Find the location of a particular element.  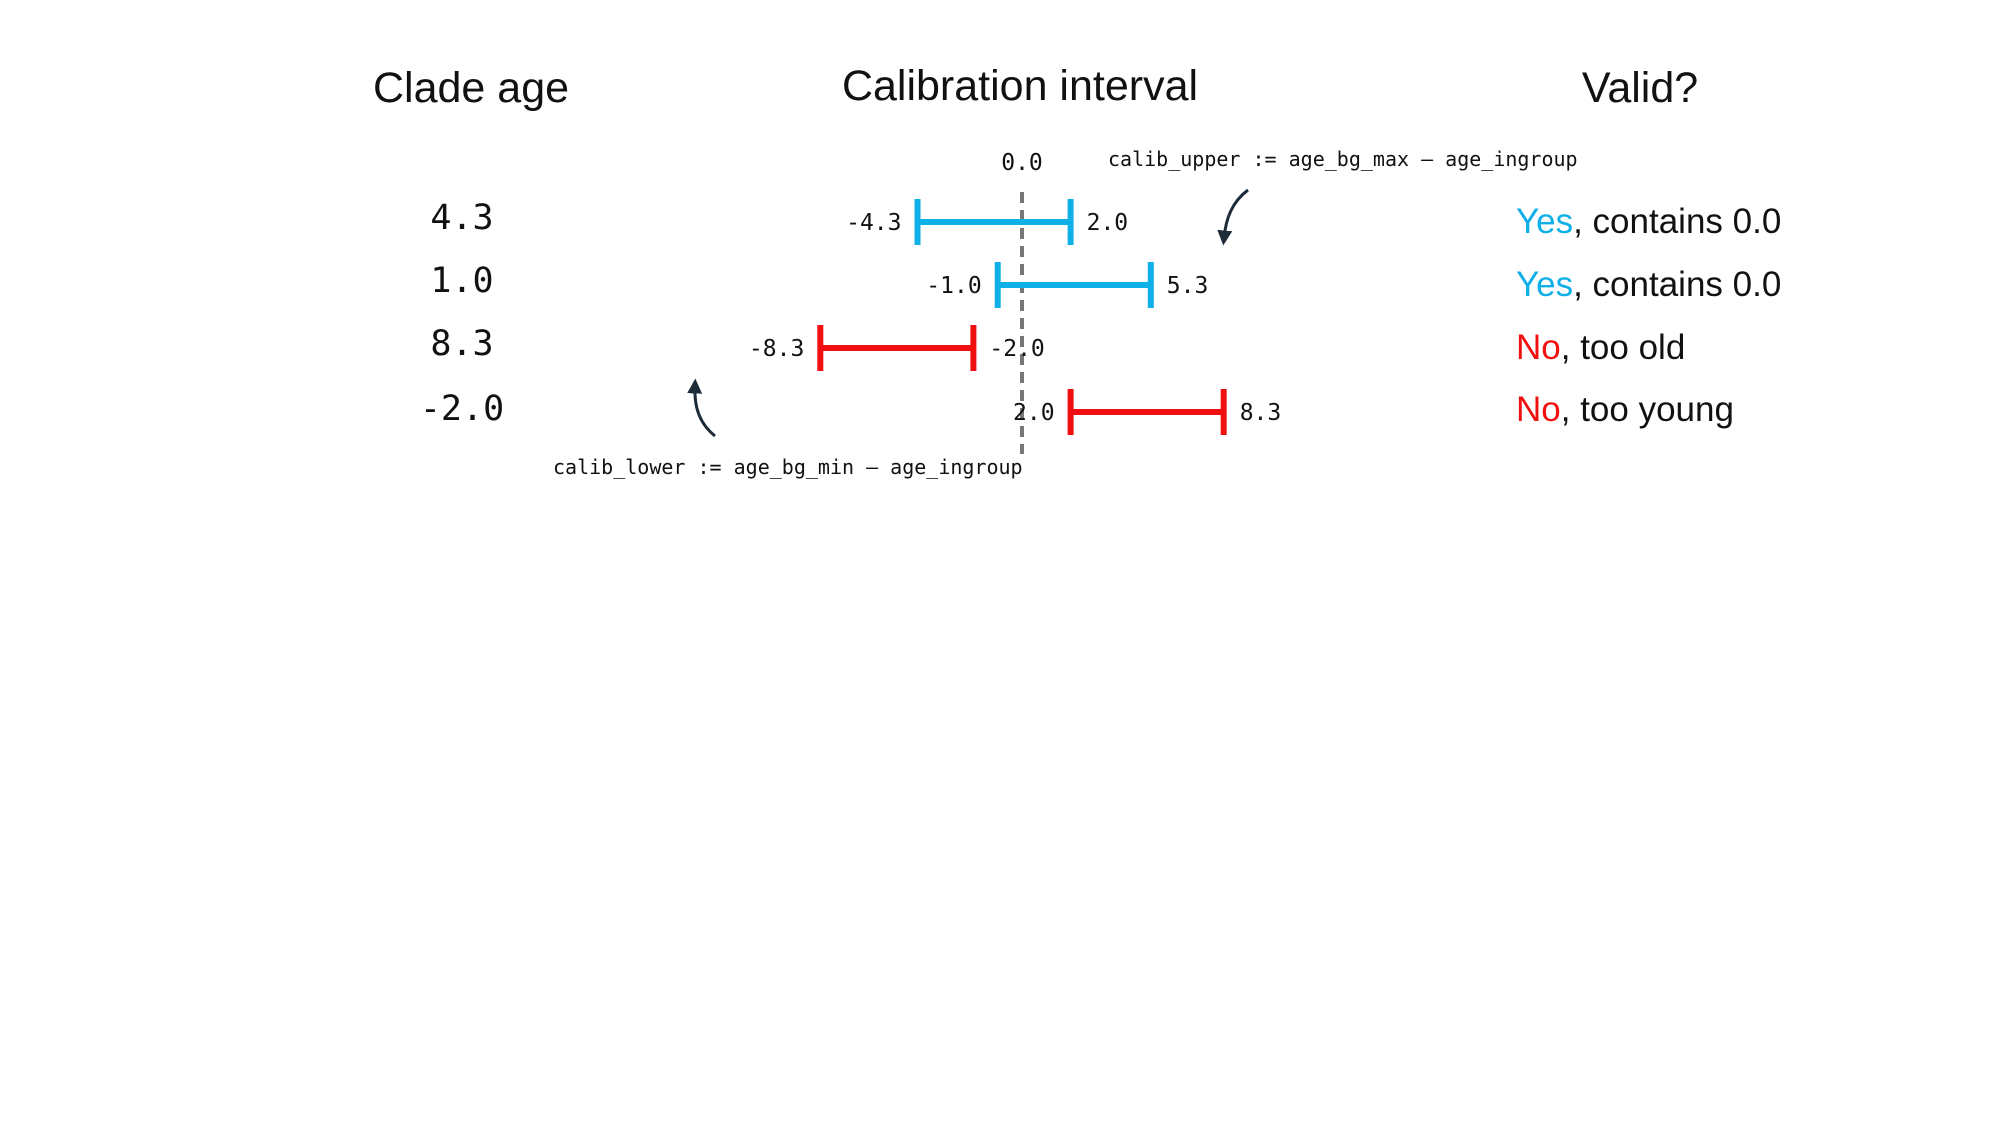

interval-upper-label: 2.0 is located at coordinates (1108, 223).